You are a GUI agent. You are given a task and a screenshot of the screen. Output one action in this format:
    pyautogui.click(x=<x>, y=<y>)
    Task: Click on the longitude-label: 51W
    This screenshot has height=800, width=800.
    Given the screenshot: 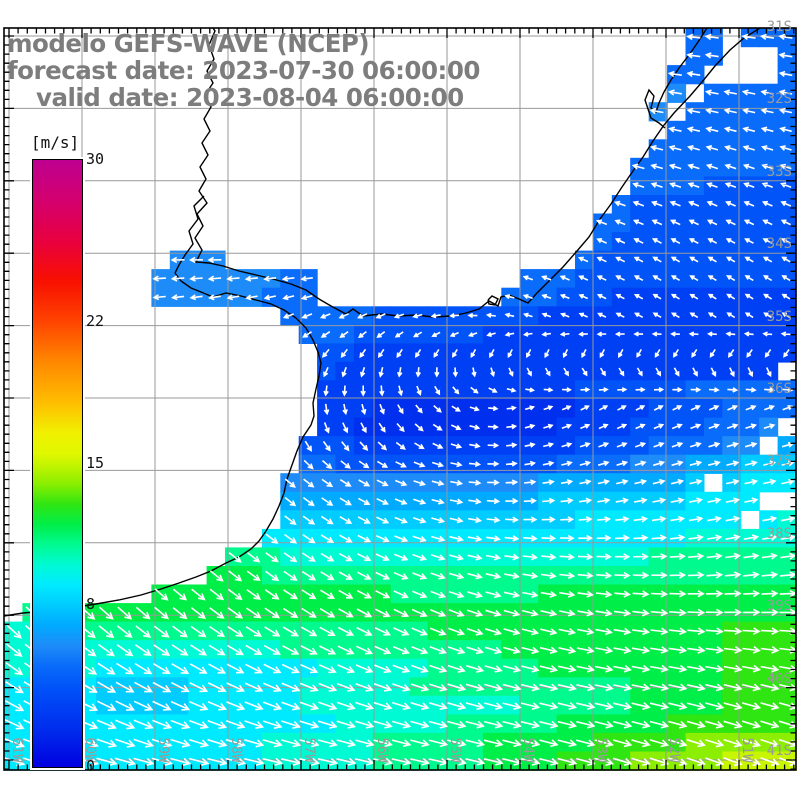 What is the action you would take?
    pyautogui.click(x=747, y=750)
    